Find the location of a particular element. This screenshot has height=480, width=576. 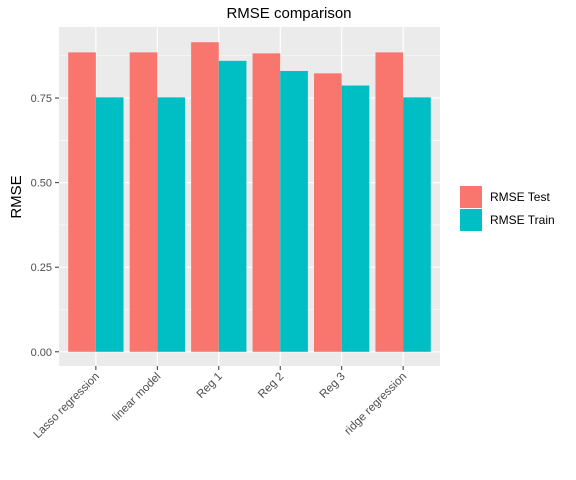

y-tick-label: 0.75 is located at coordinates (41, 99).